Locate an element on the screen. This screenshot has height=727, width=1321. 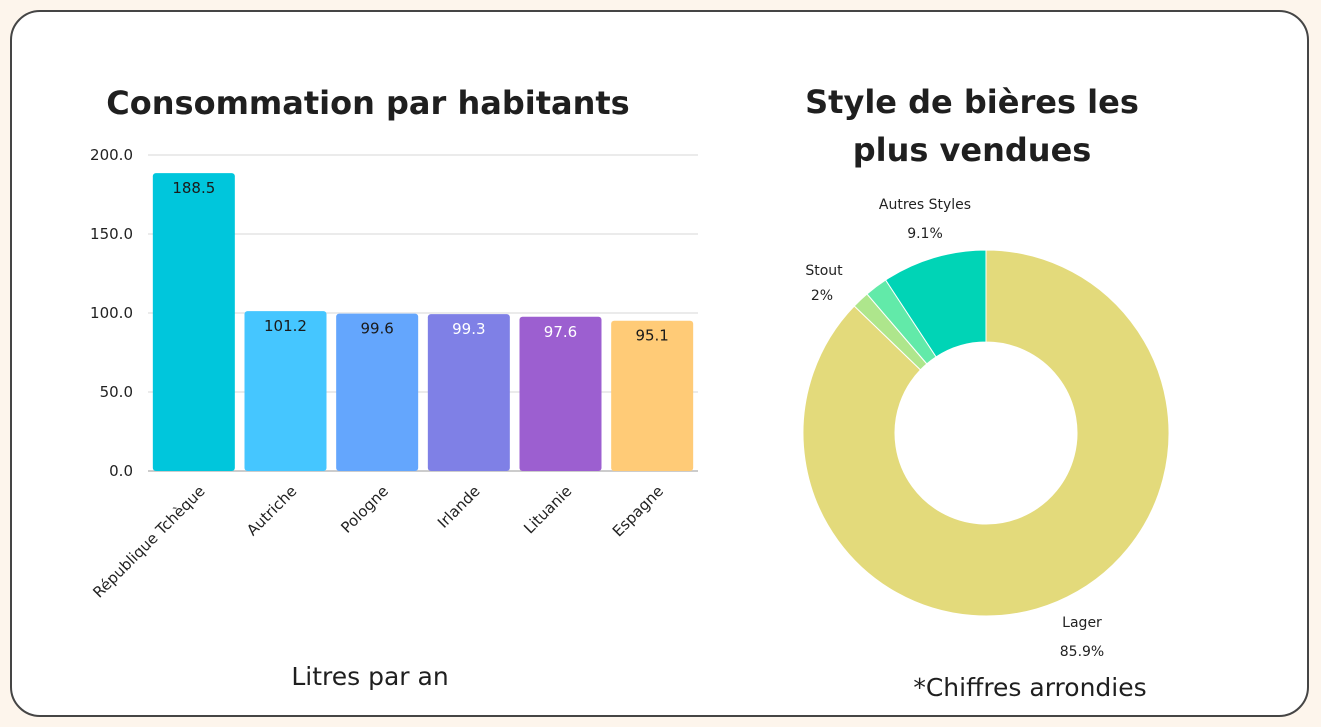
x-tick-label: République Tchèque is located at coordinates (148, 541).